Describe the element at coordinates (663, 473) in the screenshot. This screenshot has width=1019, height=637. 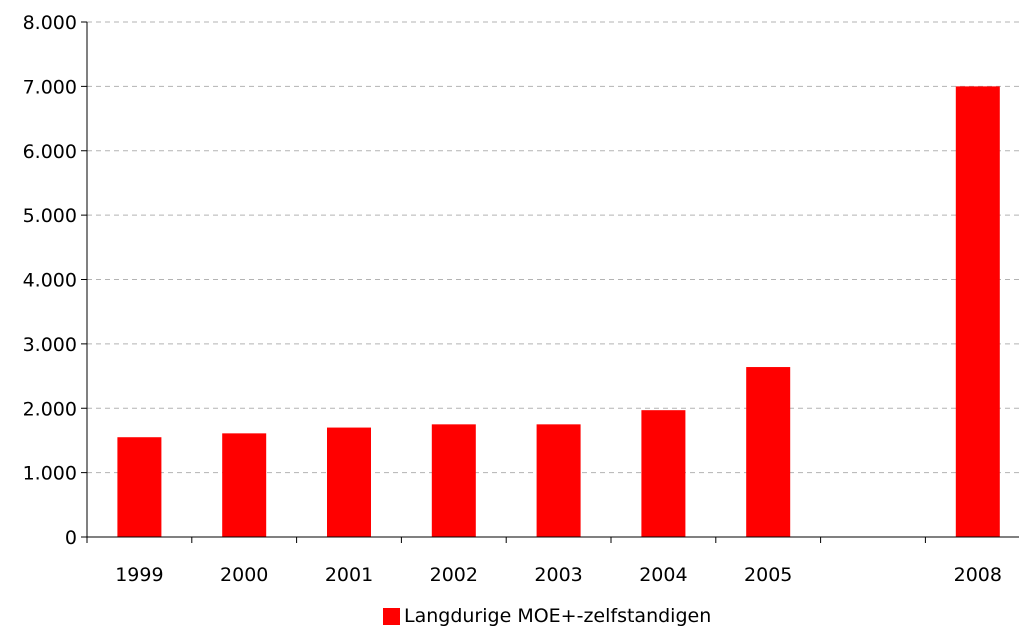
I see `bar-2004` at that location.